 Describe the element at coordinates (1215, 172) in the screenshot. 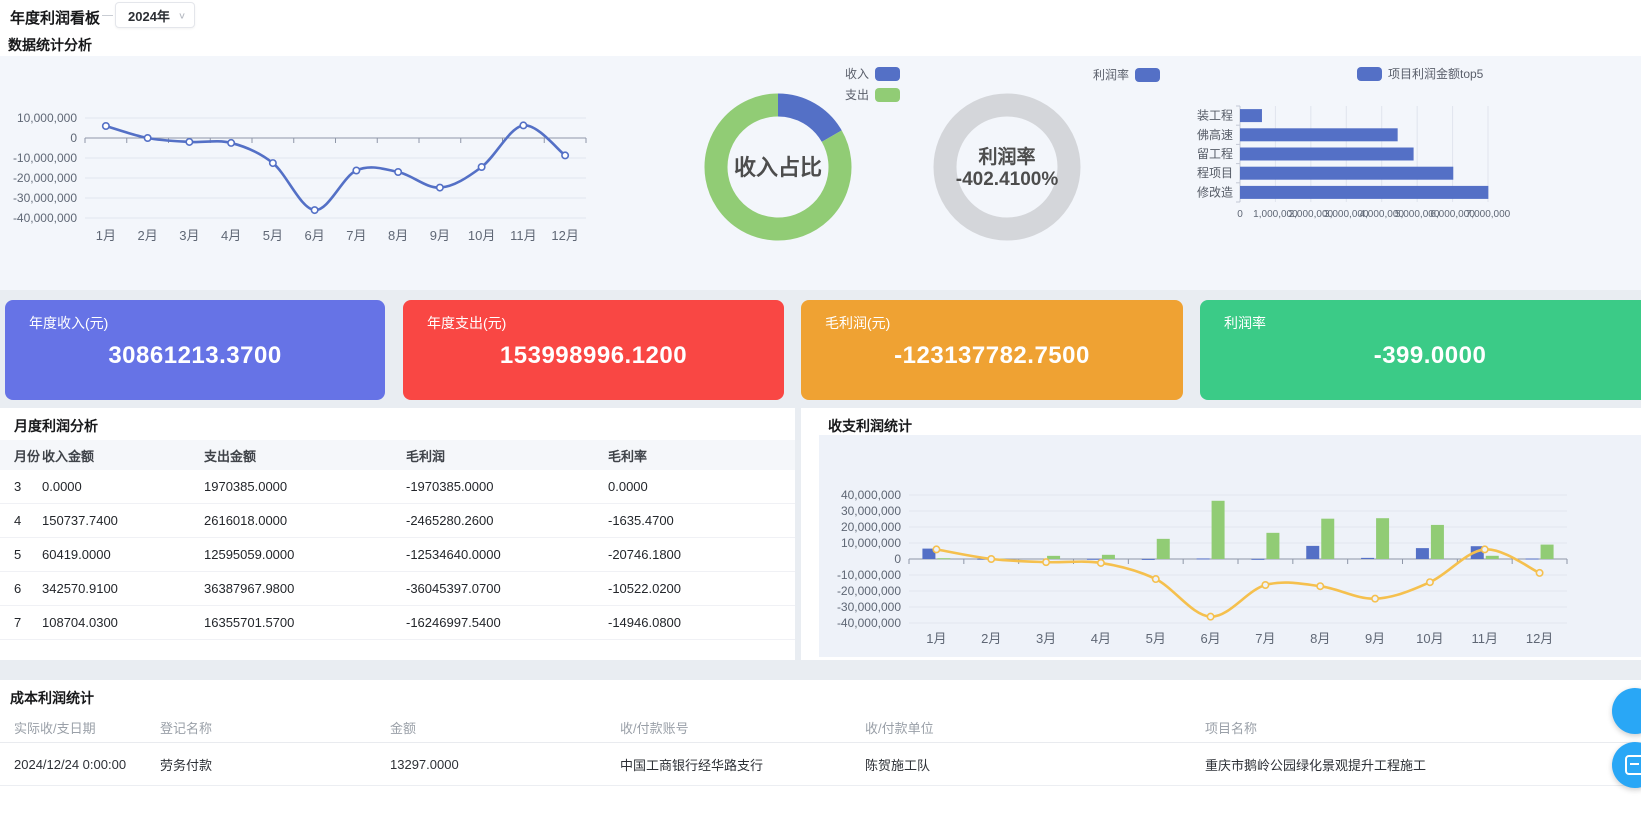

I see `svg-text: 程项目` at that location.